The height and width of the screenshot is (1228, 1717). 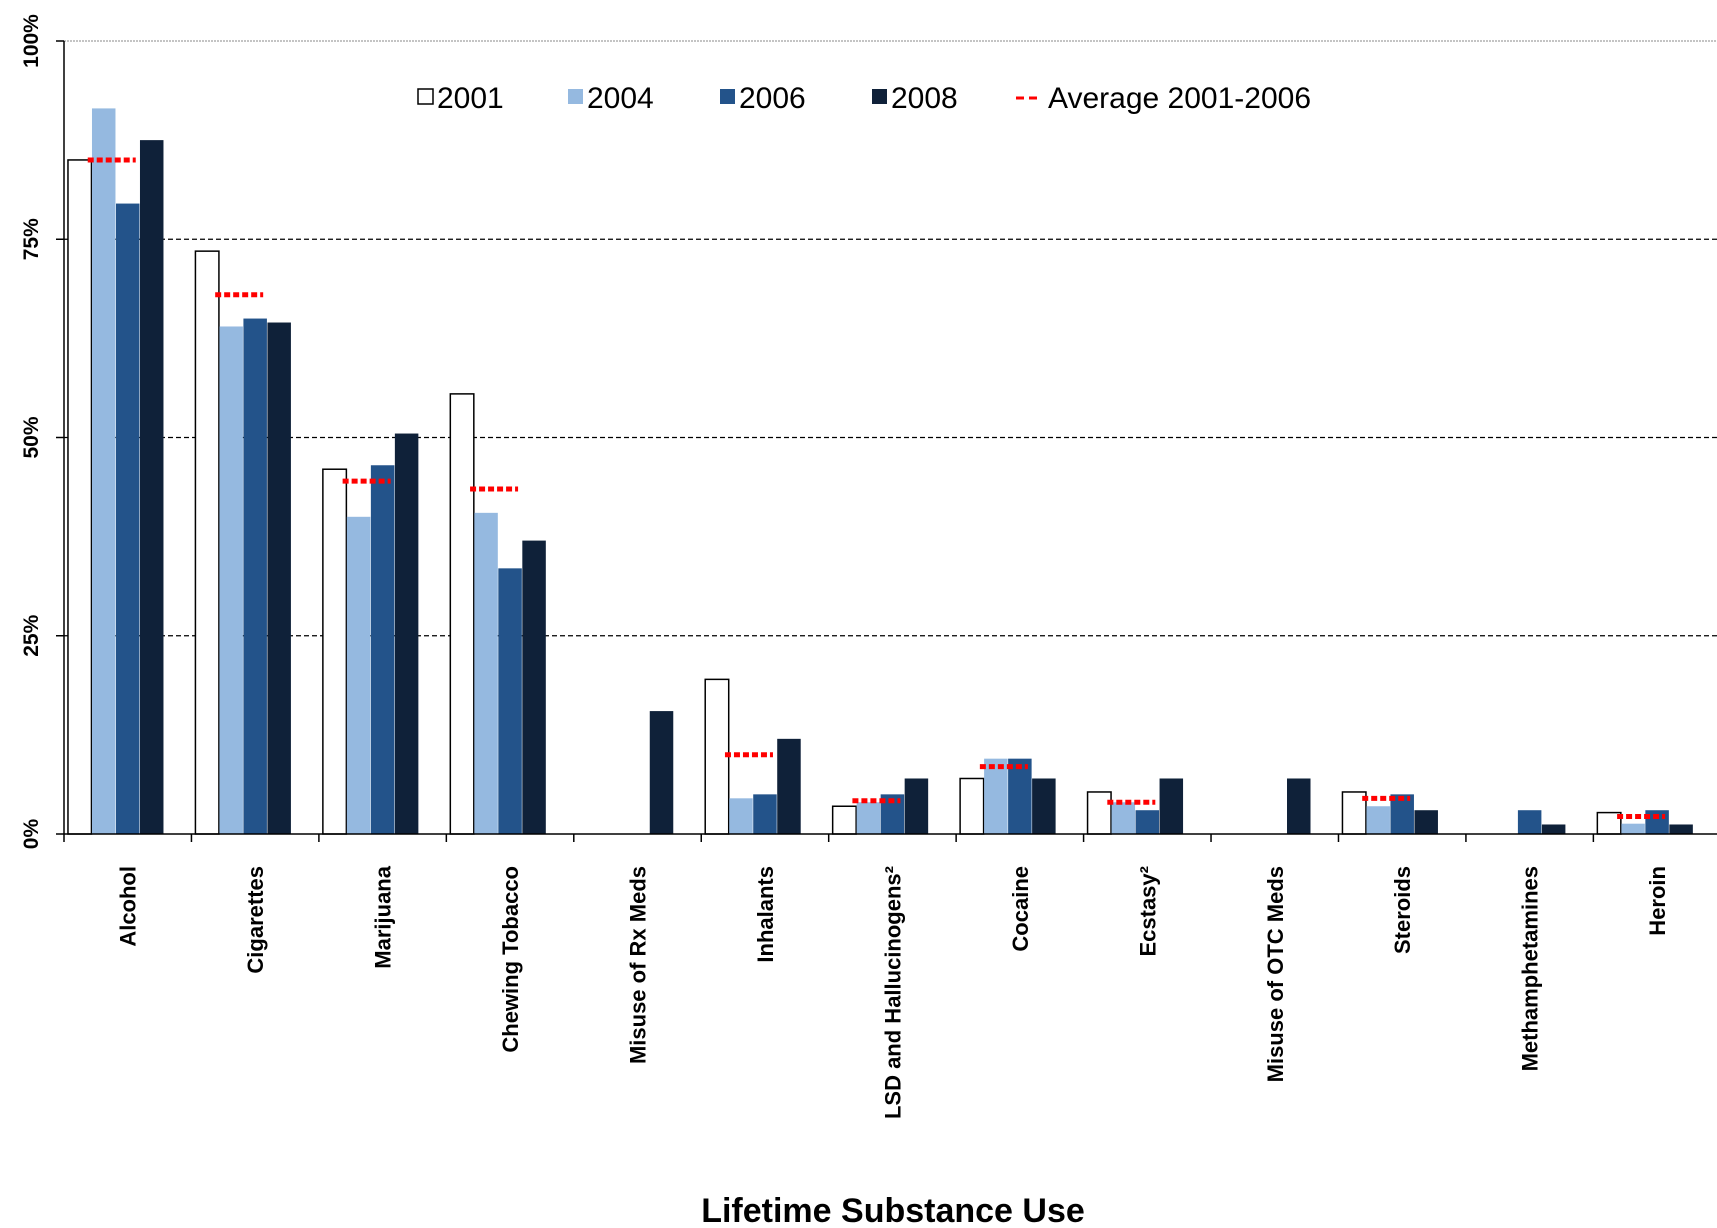 I want to click on category-label-5: Inhalants, so click(x=765, y=914).